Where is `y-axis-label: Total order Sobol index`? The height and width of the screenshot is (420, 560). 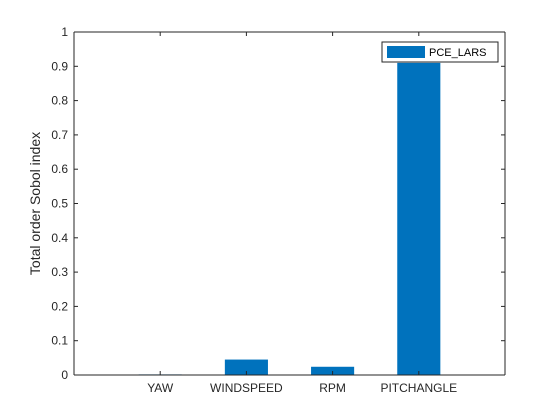
y-axis-label: Total order Sobol index is located at coordinates (35, 203).